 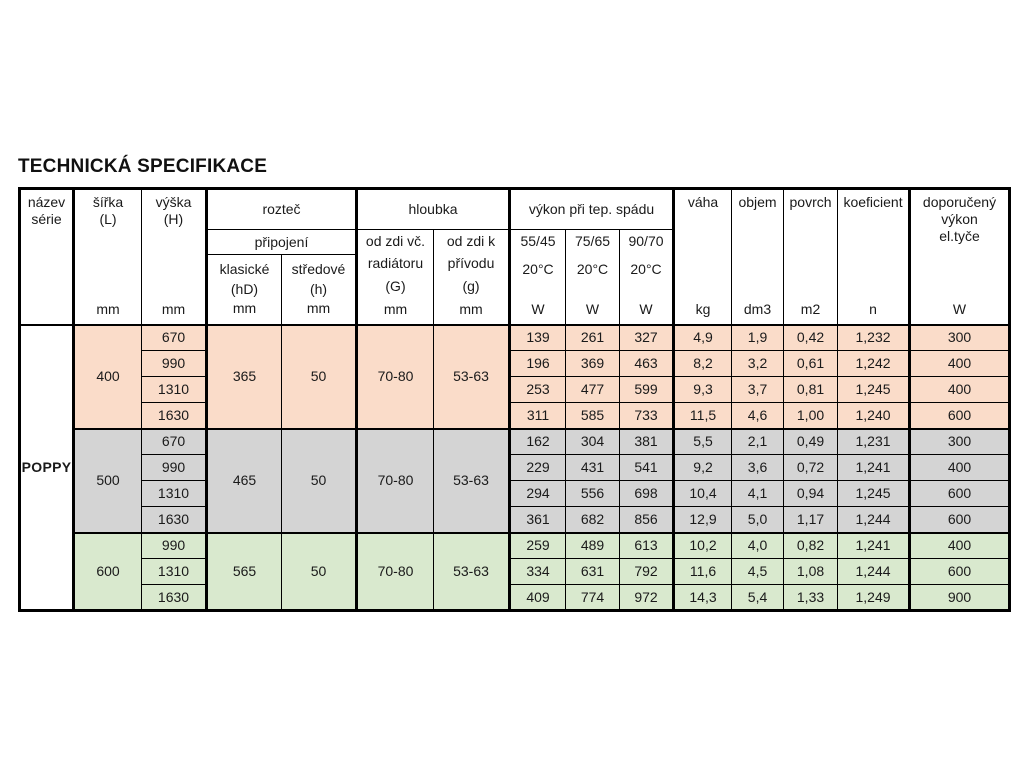 What do you see at coordinates (702, 493) in the screenshot?
I see `weight-cell: 10,4` at bounding box center [702, 493].